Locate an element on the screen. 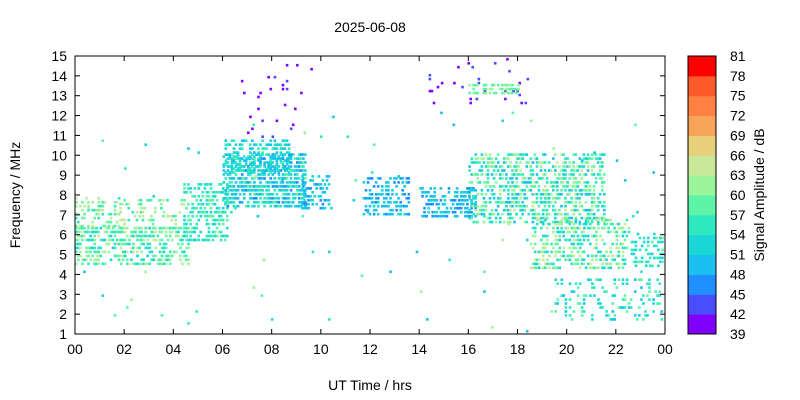 The image size is (800, 400). y-tick-label: 4 is located at coordinates (63, 274).